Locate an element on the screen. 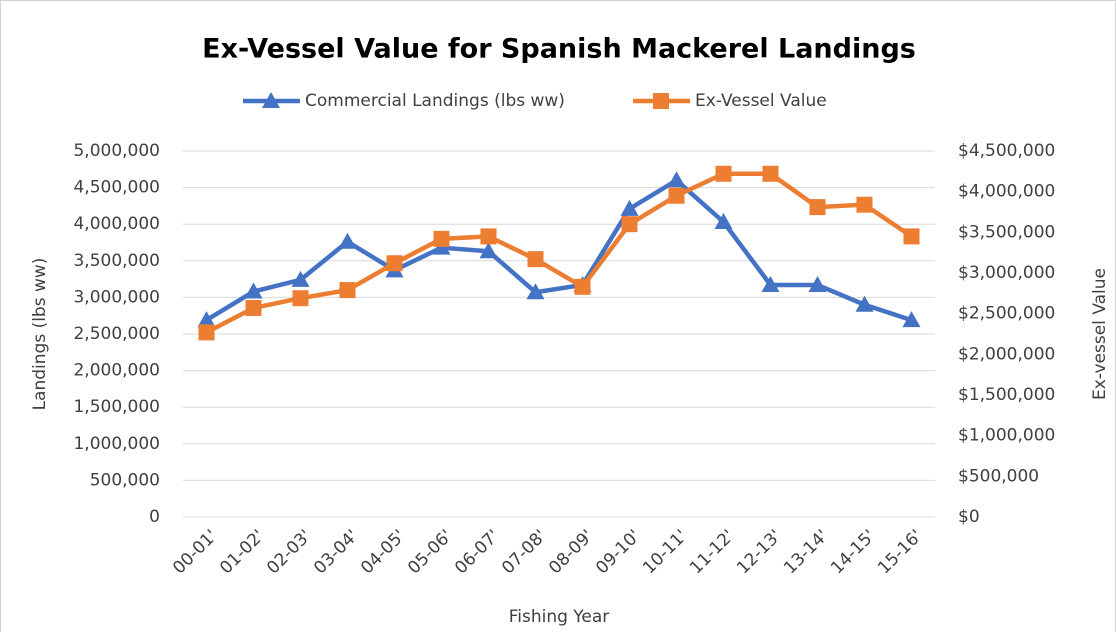 The width and height of the screenshot is (1116, 632). y2-tick-label: $4,000,000 is located at coordinates (1006, 192).